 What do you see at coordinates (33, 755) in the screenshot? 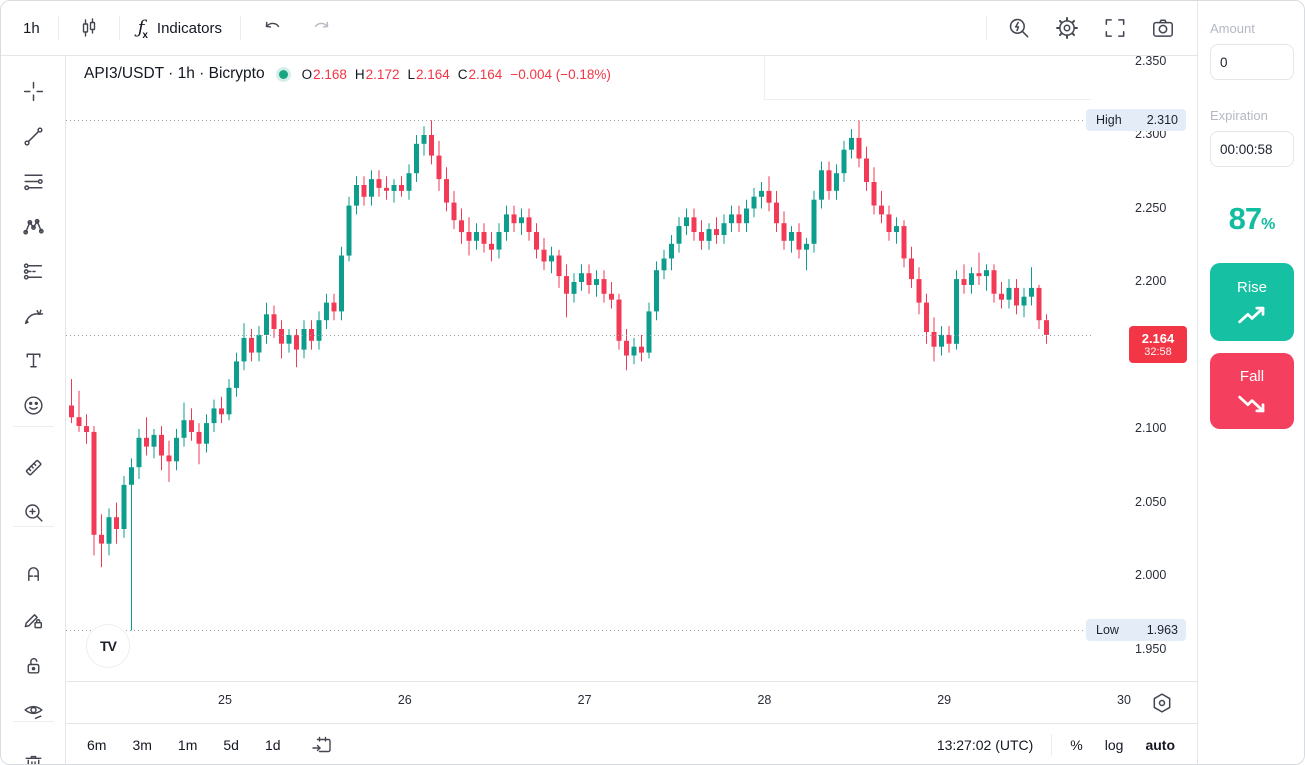
I see `tool-remove-drawings-icon` at bounding box center [33, 755].